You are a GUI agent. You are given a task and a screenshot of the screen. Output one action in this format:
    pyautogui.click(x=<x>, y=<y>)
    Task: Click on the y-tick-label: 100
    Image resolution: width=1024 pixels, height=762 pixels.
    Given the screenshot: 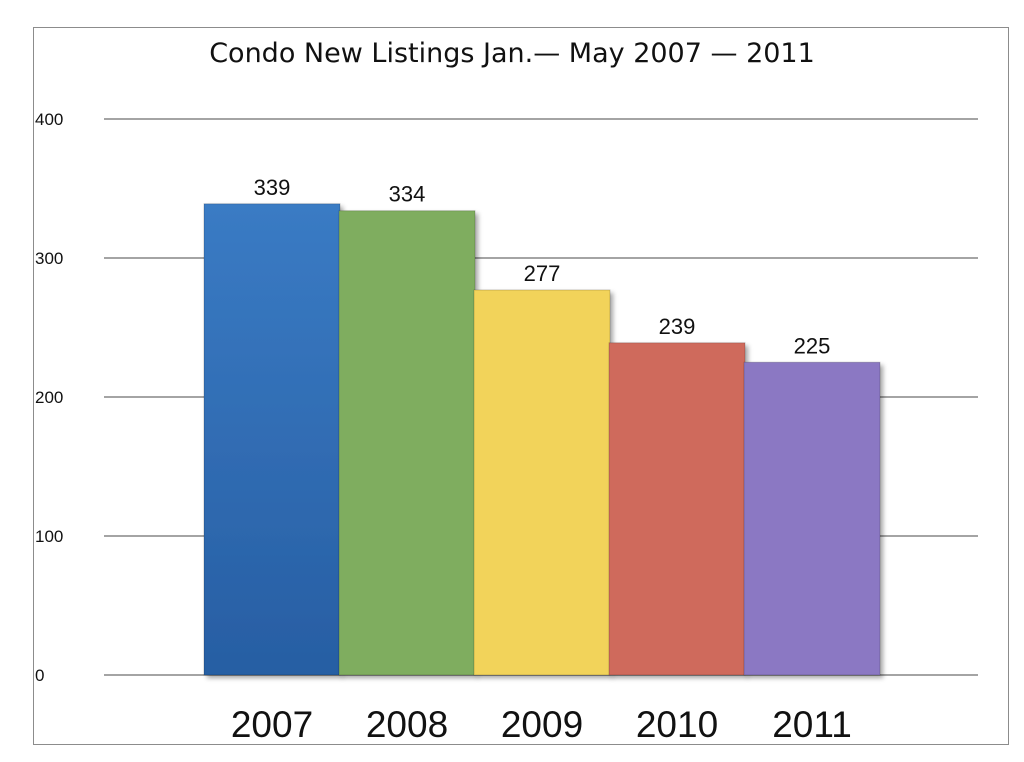 What is the action you would take?
    pyautogui.click(x=49, y=536)
    